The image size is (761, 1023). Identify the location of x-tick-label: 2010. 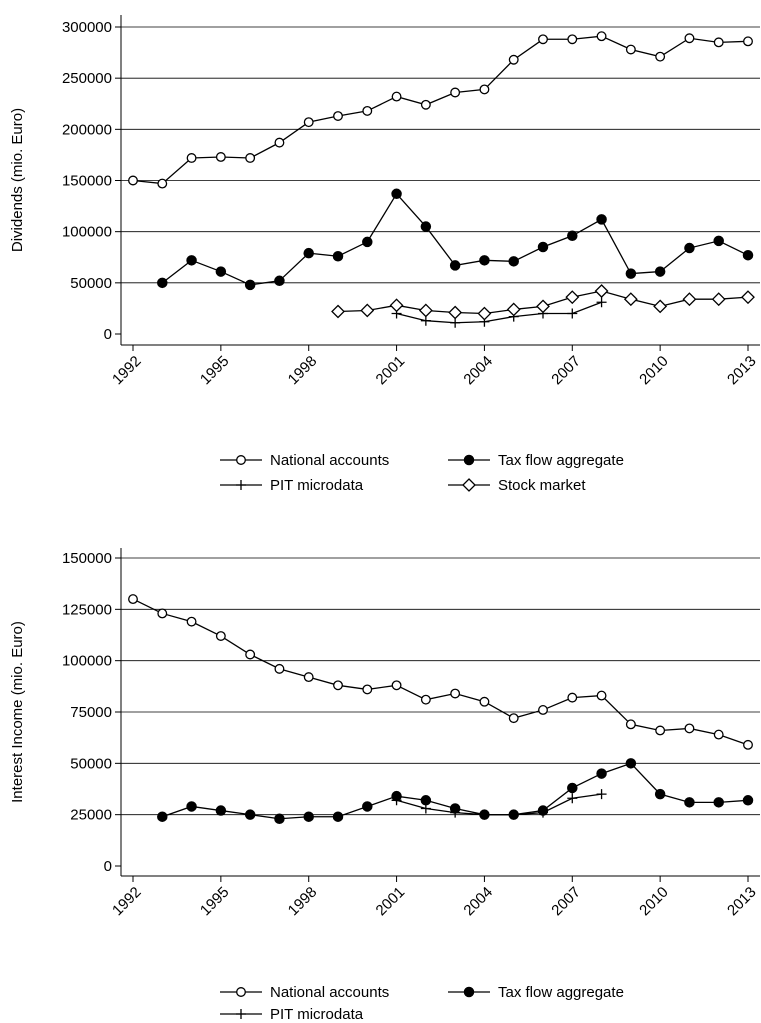
(654, 902).